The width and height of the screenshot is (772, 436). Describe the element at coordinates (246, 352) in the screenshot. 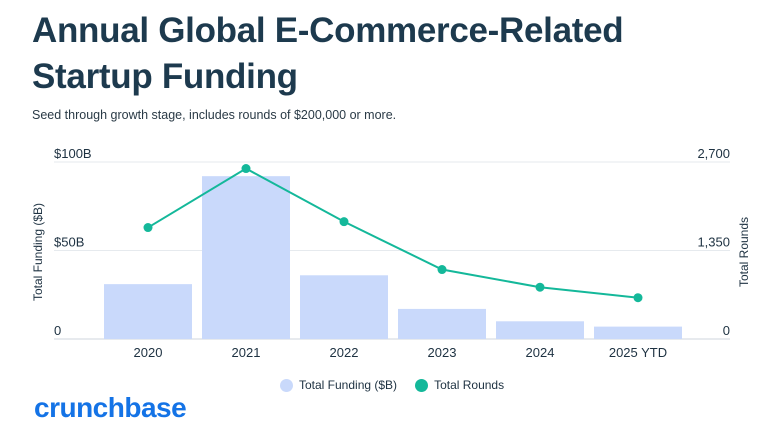

I see `x-tick-label: 2021` at that location.